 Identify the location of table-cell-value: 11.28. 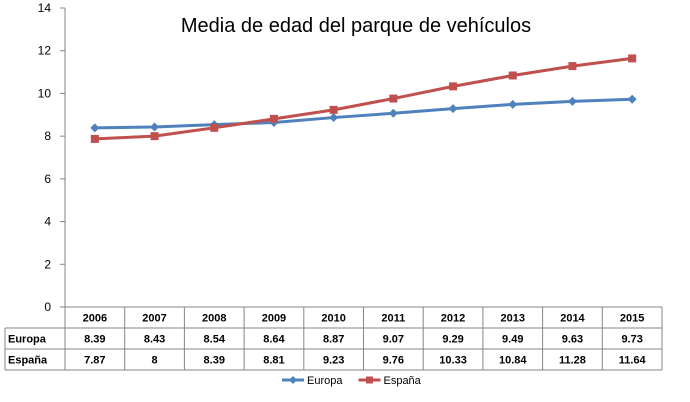
(572, 361).